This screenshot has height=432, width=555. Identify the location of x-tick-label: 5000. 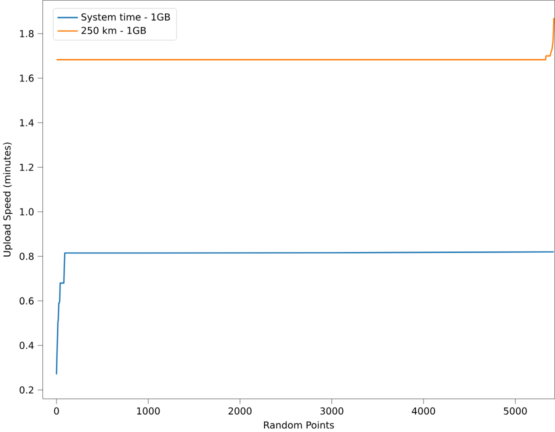
(515, 411).